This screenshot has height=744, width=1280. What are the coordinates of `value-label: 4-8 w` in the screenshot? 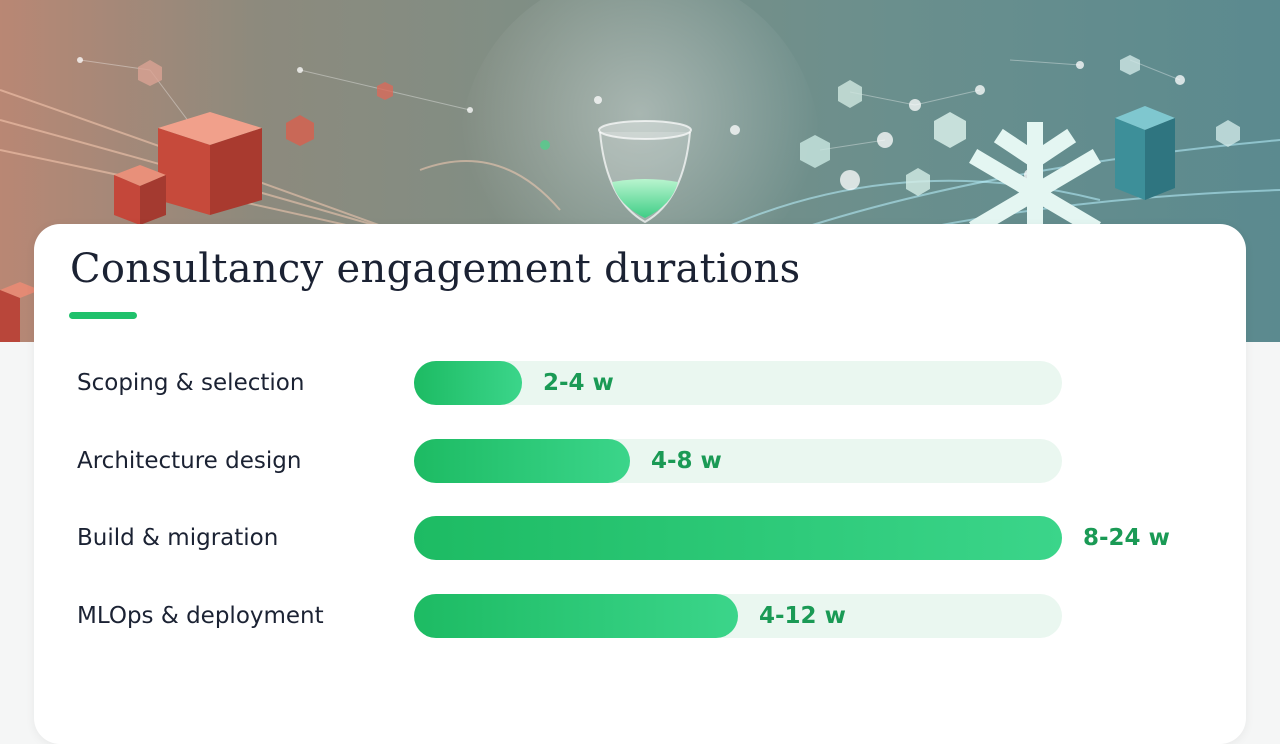 It's located at (686, 460).